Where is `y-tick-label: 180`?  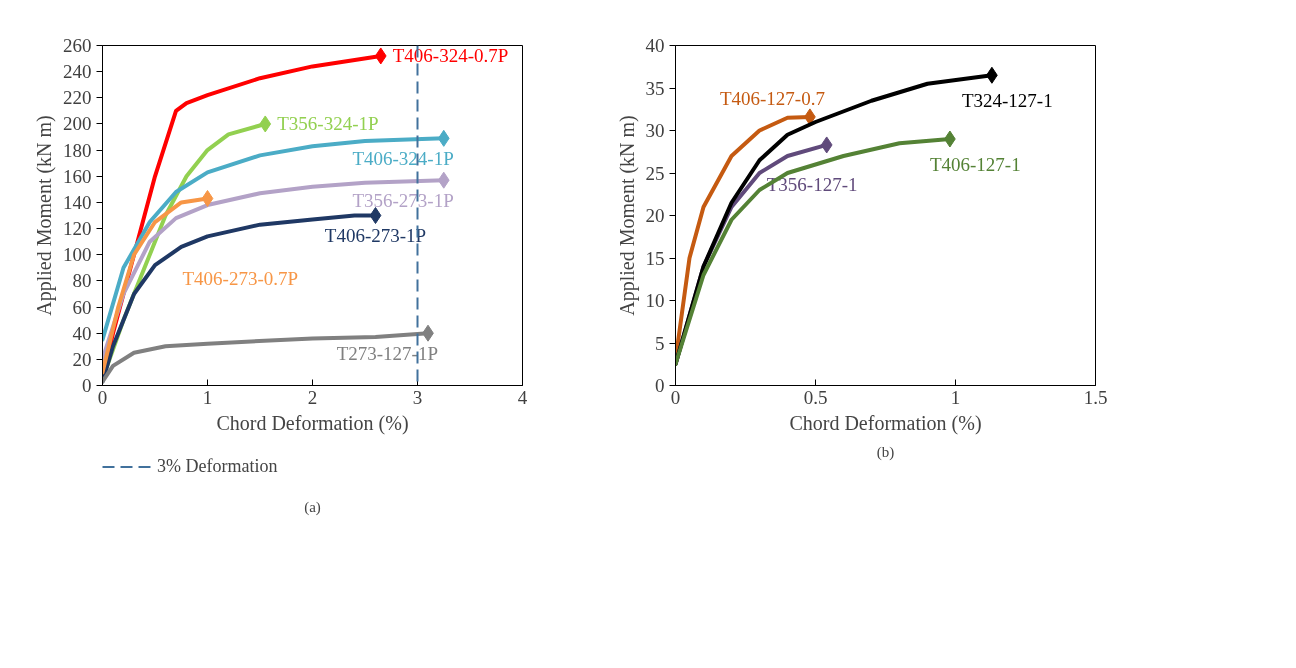
y-tick-label: 180 is located at coordinates (77, 150).